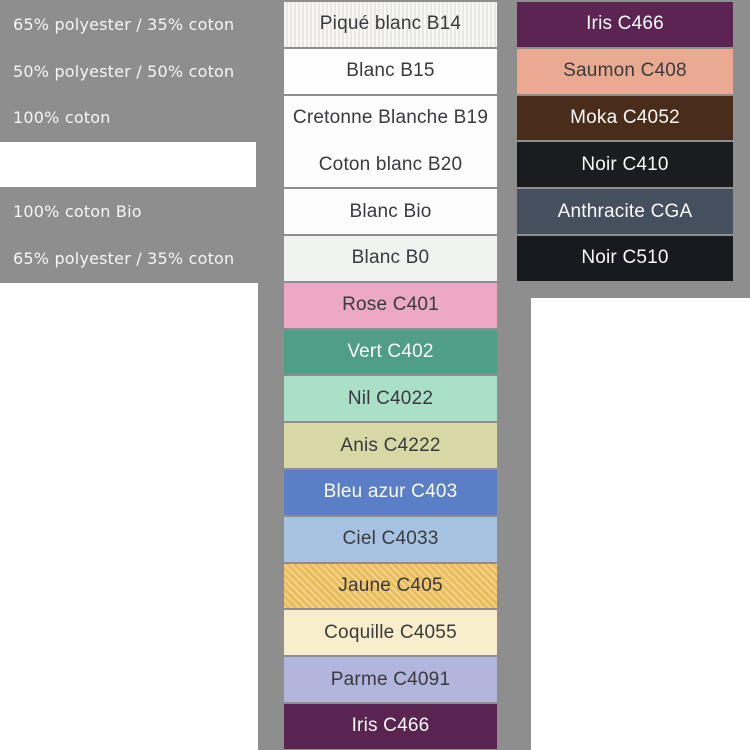  Describe the element at coordinates (390, 117) in the screenshot. I see `swatch-label-cretonne-blanche-b19: Cretonne Blanche B19` at that location.